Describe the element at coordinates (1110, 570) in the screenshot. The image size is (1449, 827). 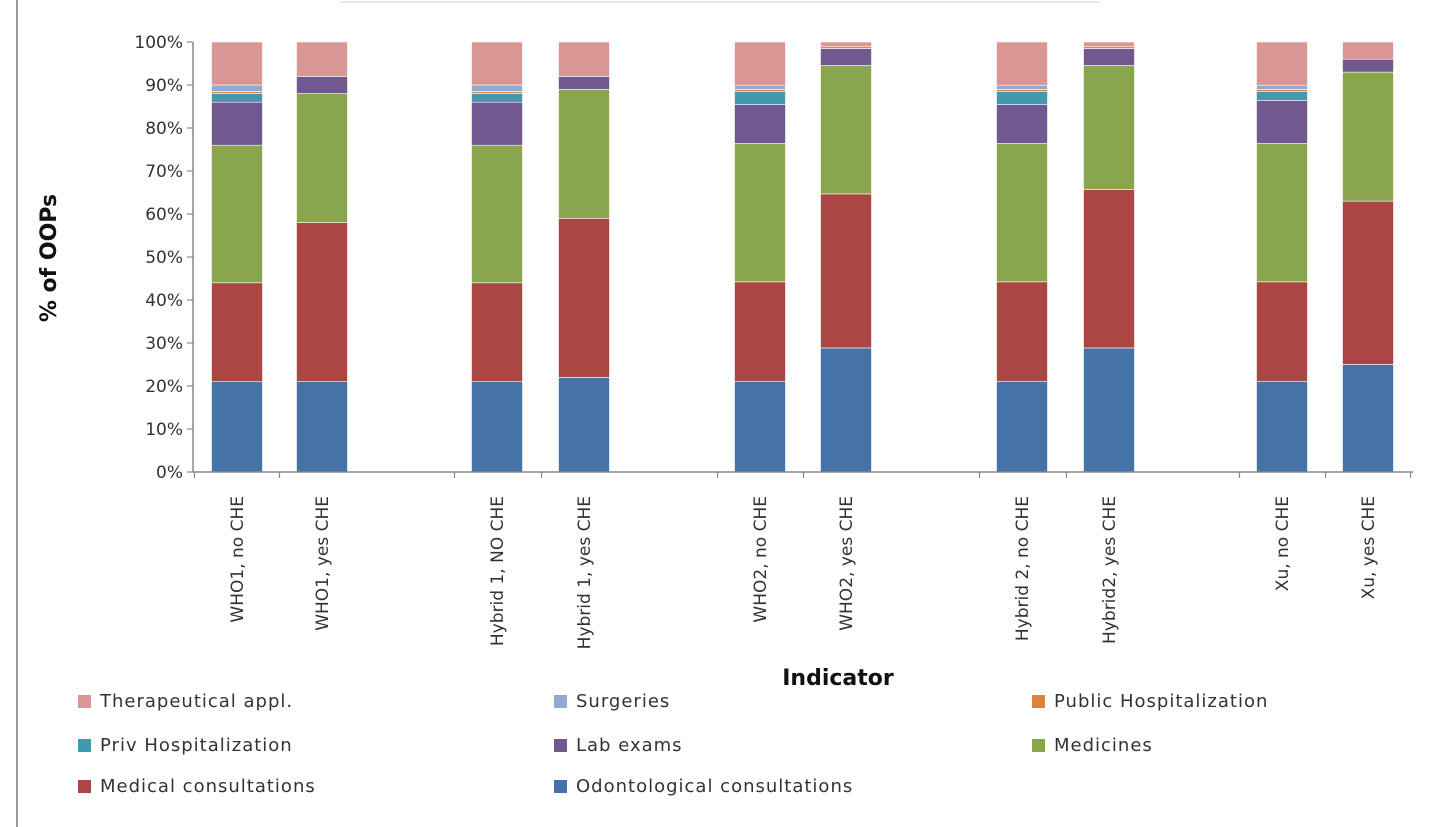
I see `x-category-label: Hybrid2, yes CHE` at that location.